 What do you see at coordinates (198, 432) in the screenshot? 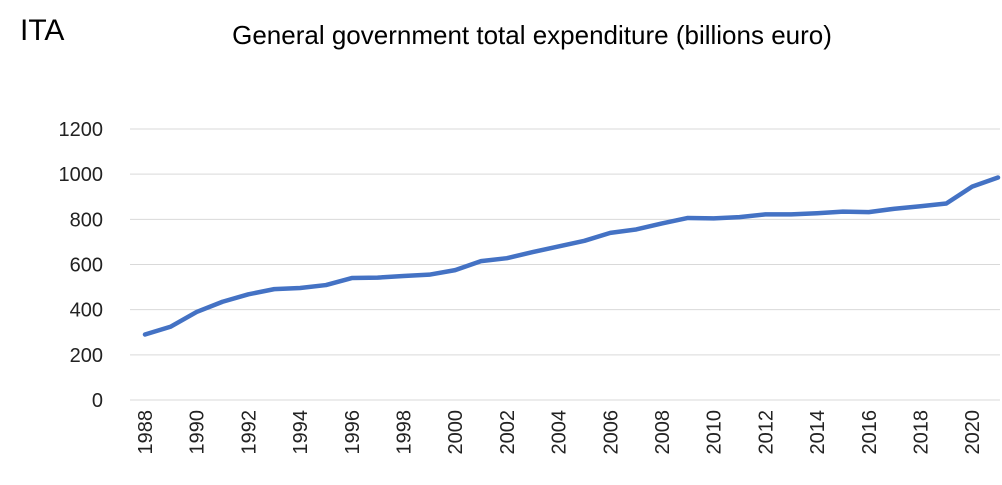
I see `x-tick-label: 1990` at bounding box center [198, 432].